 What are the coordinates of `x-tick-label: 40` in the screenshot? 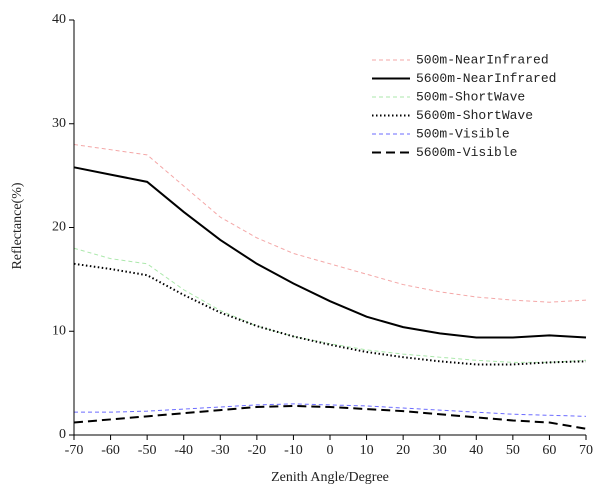 It's located at (476, 450).